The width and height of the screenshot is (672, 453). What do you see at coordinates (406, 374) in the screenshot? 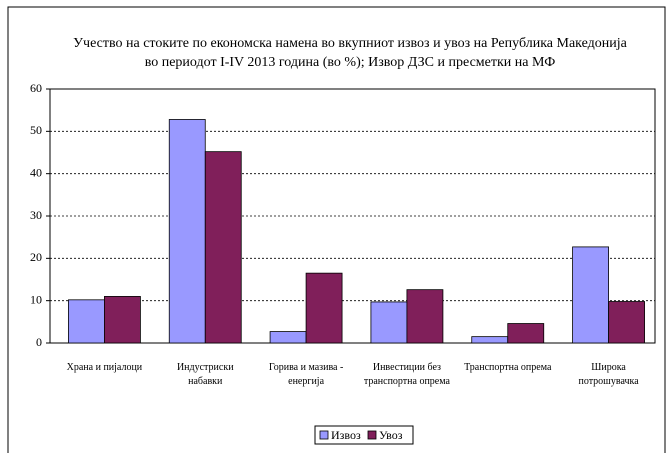
I see `x-tick-label: Инвестиции без транспортна опрема` at bounding box center [406, 374].